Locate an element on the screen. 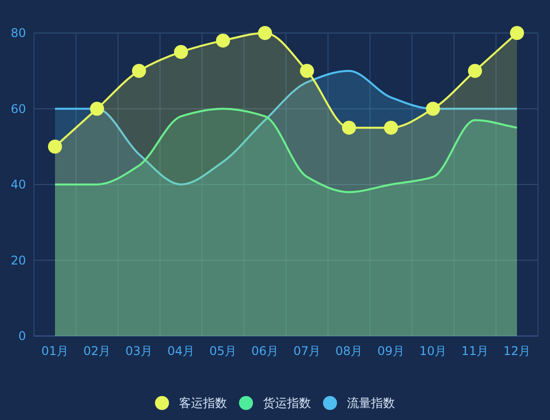 This screenshot has height=420, width=550. x-tick-label: 04月 is located at coordinates (181, 351).